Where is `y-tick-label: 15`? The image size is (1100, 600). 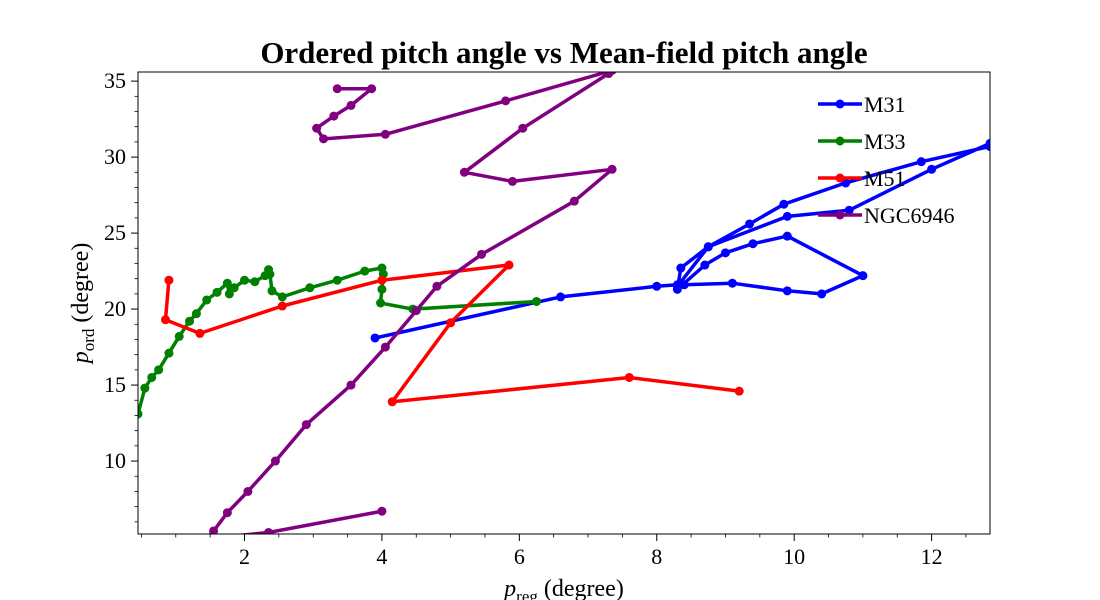
y-tick-label: 15 is located at coordinates (115, 384).